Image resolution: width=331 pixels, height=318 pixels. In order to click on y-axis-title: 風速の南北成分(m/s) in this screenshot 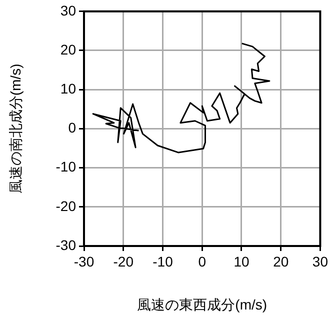, I will do `click(15, 129)`.